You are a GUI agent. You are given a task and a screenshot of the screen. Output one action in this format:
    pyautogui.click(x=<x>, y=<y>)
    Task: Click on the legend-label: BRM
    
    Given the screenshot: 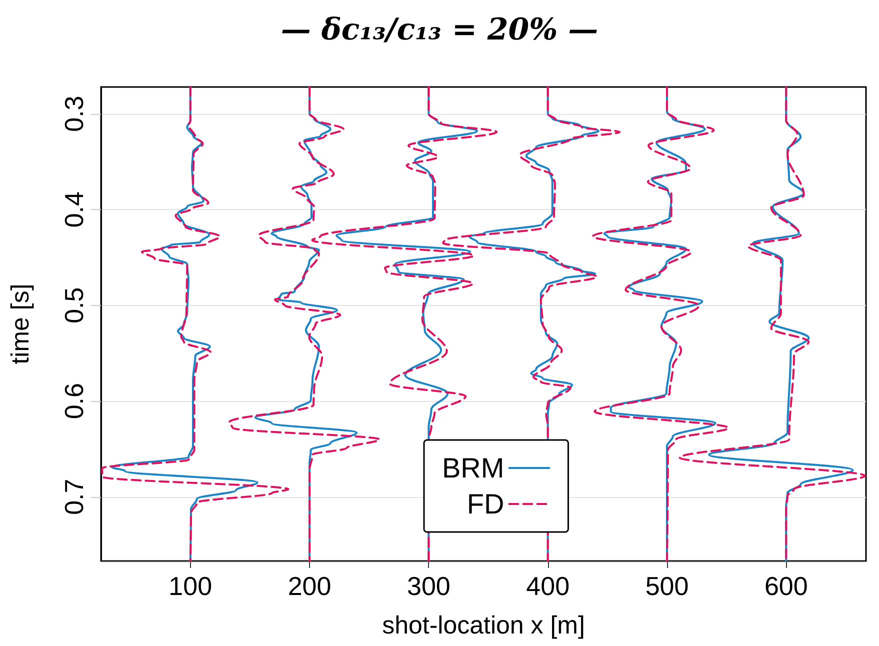 What is the action you would take?
    pyautogui.click(x=473, y=468)
    